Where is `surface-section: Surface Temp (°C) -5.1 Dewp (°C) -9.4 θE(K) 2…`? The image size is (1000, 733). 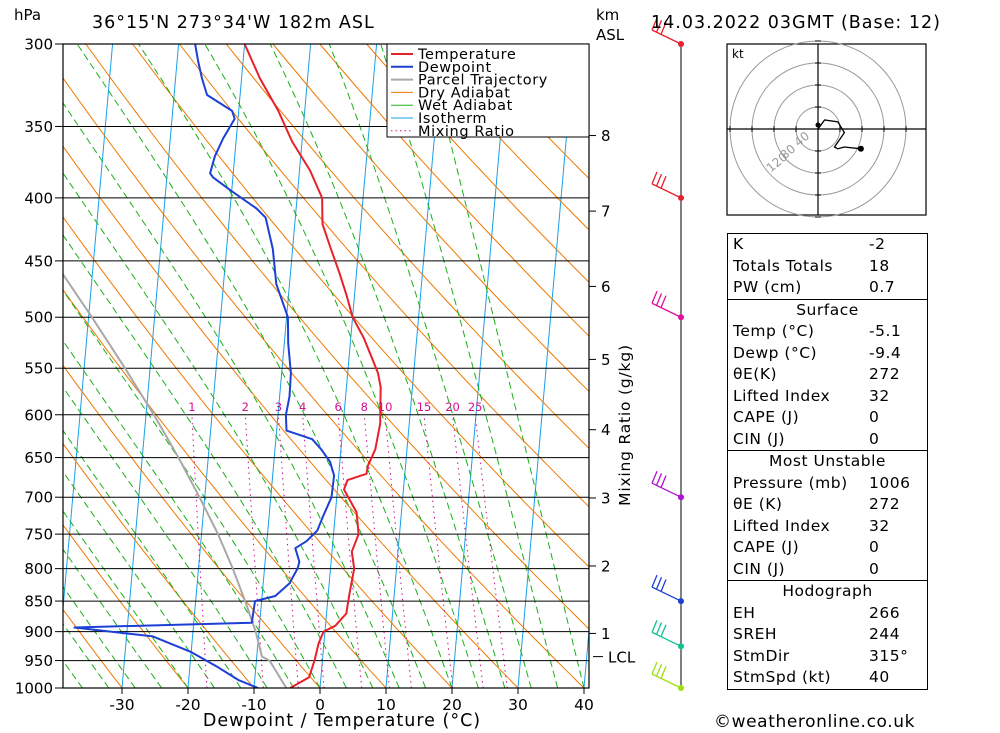
surface-section: Surface Temp (°C) -5.1 Dewp (°C) -9.4 θE(K) 2… is located at coordinates (827, 374).